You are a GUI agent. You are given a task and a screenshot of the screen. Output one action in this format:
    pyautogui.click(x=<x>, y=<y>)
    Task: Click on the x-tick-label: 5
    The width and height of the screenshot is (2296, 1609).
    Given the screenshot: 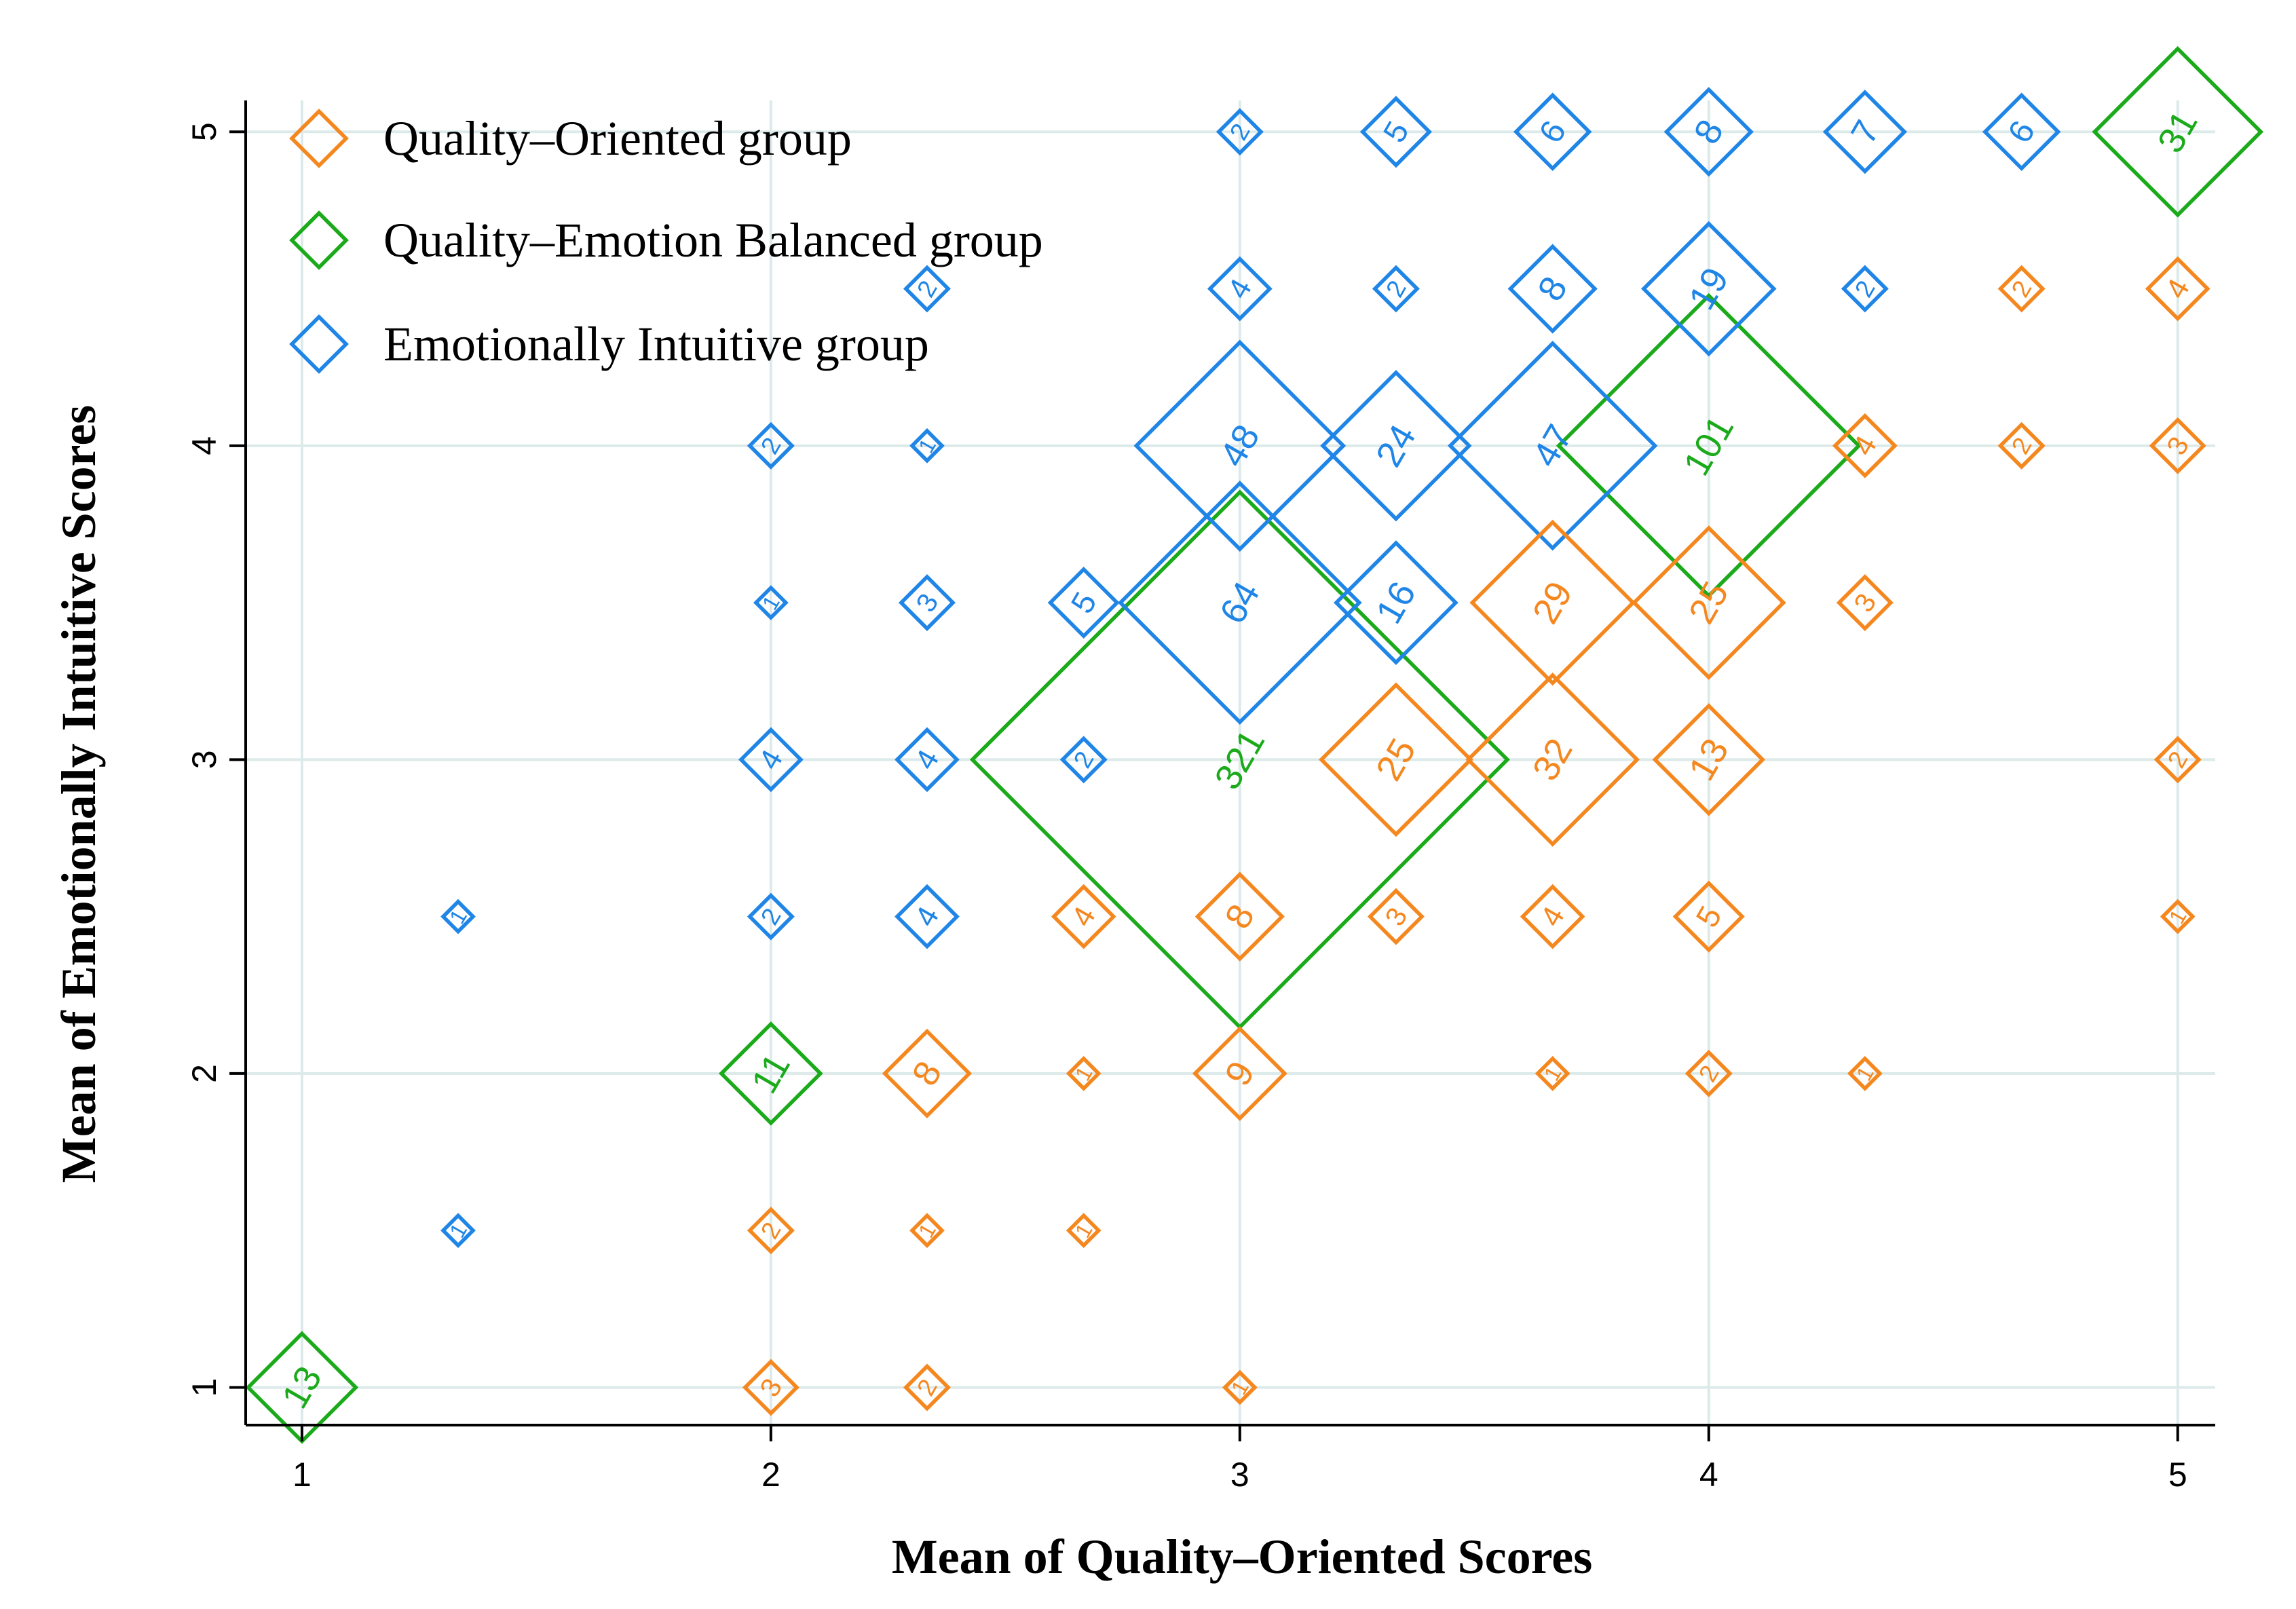 What is the action you would take?
    pyautogui.click(x=2177, y=1475)
    